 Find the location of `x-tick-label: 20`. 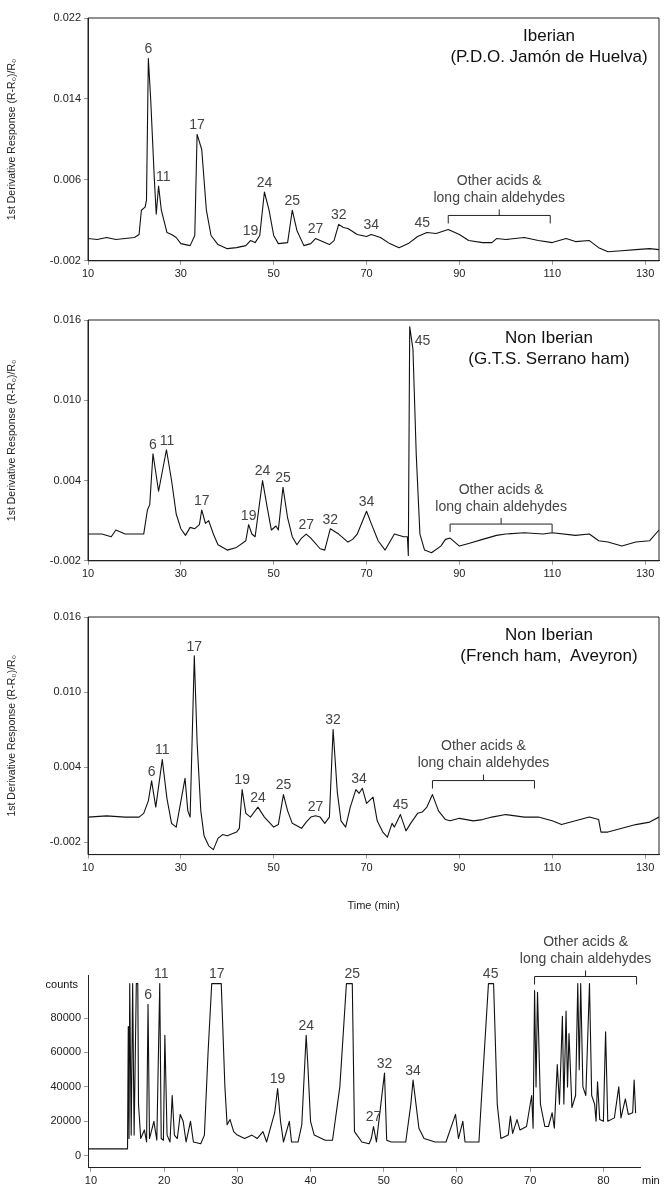

x-tick-label: 20 is located at coordinates (164, 1180).